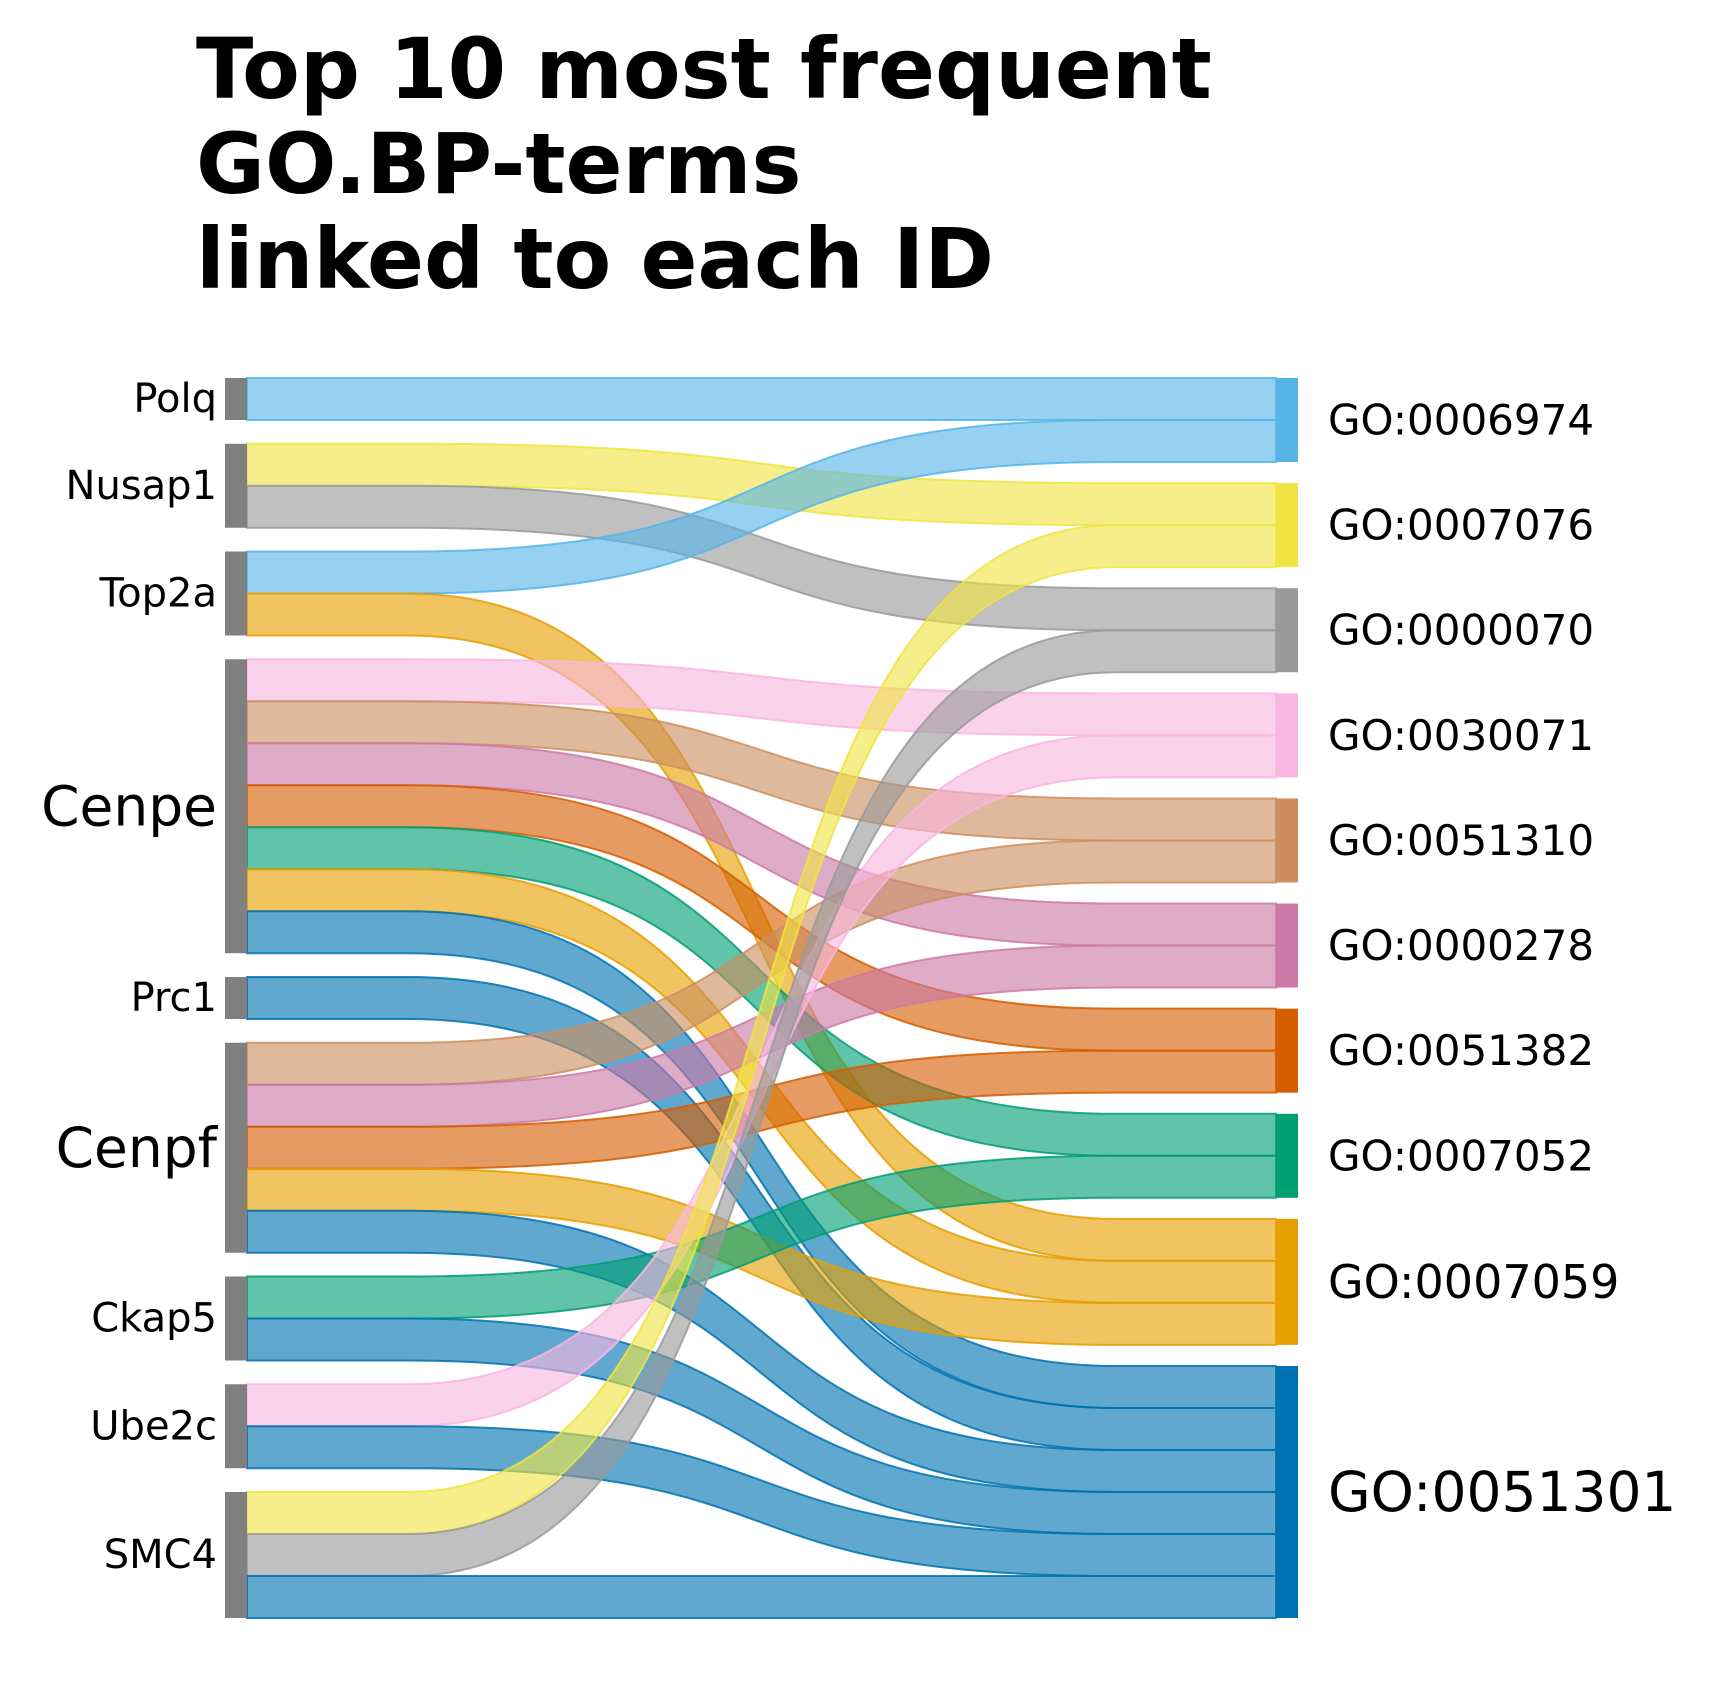 Image resolution: width=1716 pixels, height=1697 pixels. Describe the element at coordinates (236, 399) in the screenshot. I see `source-node-polq` at that location.